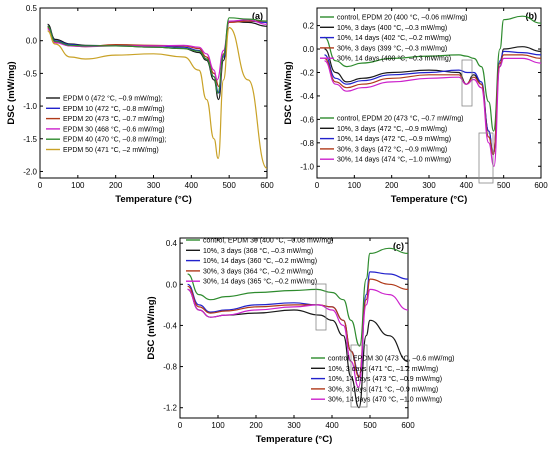  Describe the element at coordinates (392, 28) in the screenshot. I see `legend-entry: 10%, 3 days (400 °C, –0.3 mW/mg)` at that location.